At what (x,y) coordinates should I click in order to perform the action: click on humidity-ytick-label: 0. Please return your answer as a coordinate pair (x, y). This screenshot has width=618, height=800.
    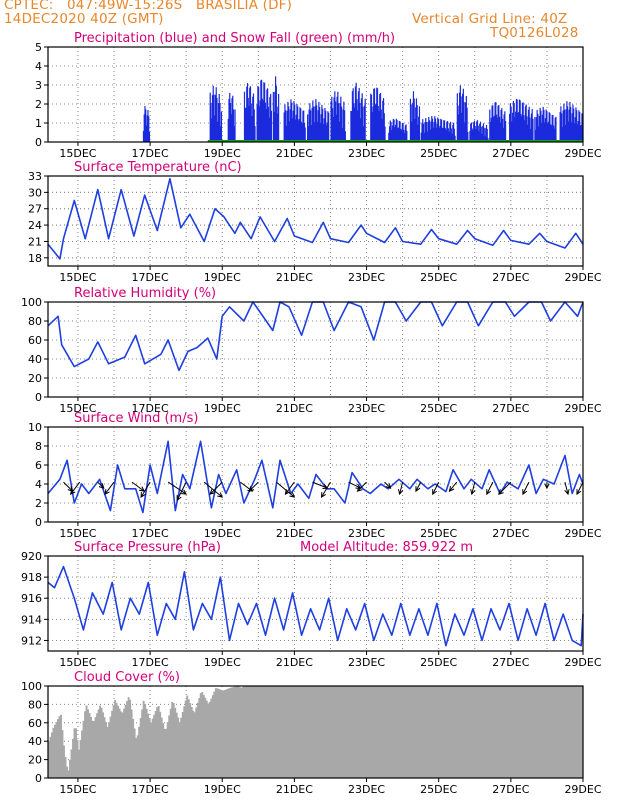
    Looking at the image, I should click on (38, 397).